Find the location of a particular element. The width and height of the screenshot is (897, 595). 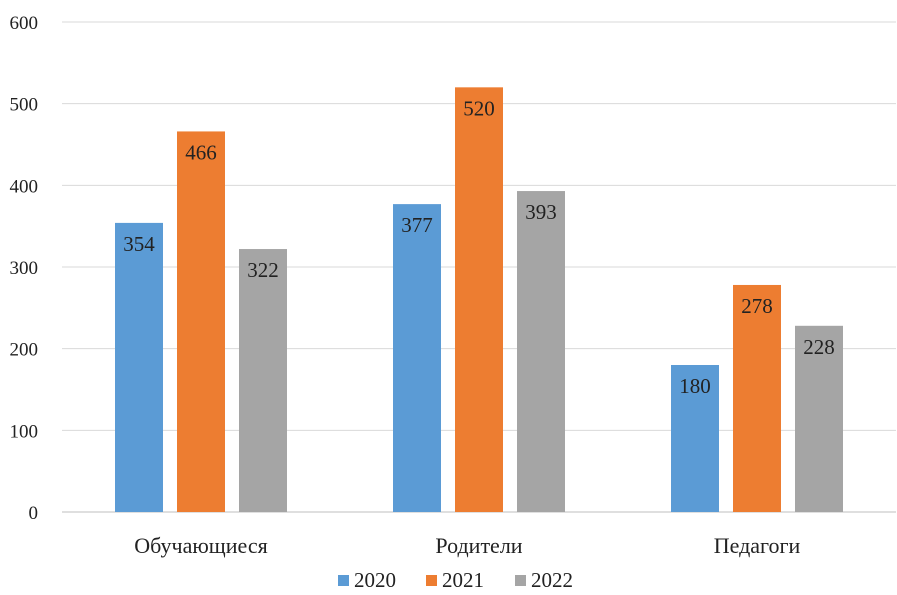

y-tick-label: 500 is located at coordinates (24, 105).